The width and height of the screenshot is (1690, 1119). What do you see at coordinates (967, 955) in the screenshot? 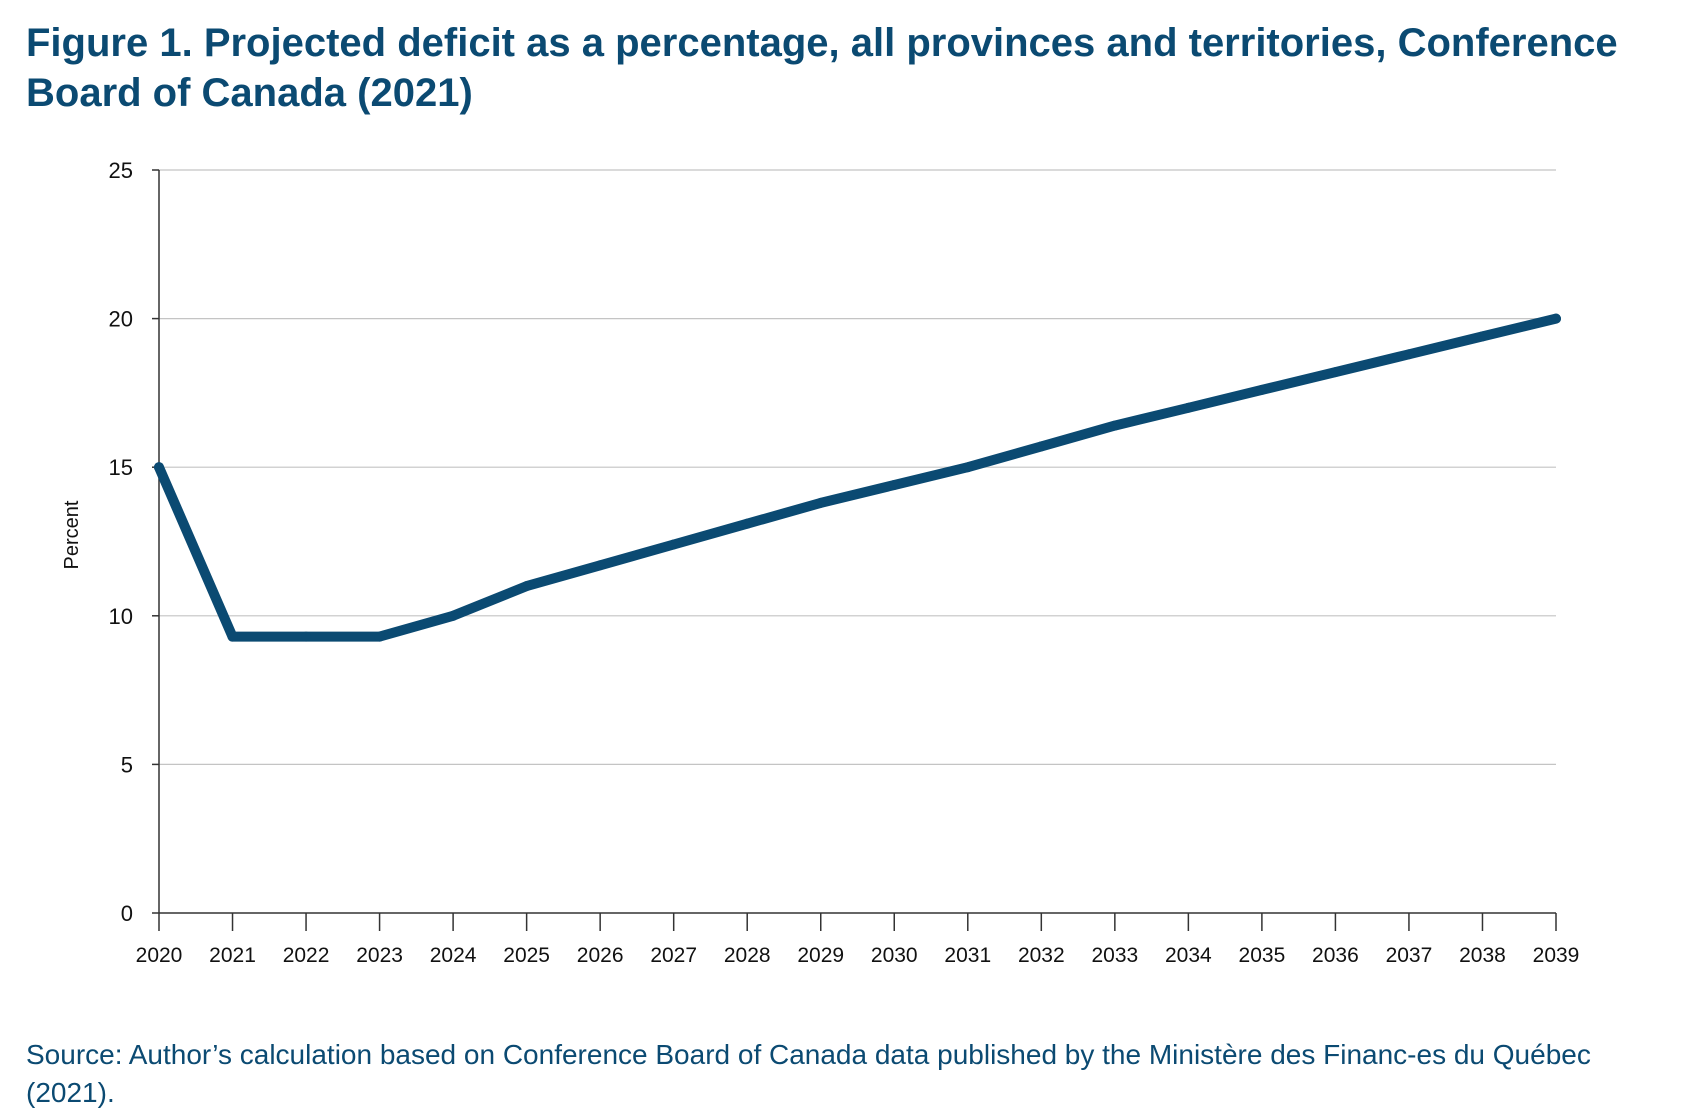
I see `x-tick-label: 2031` at bounding box center [967, 955].